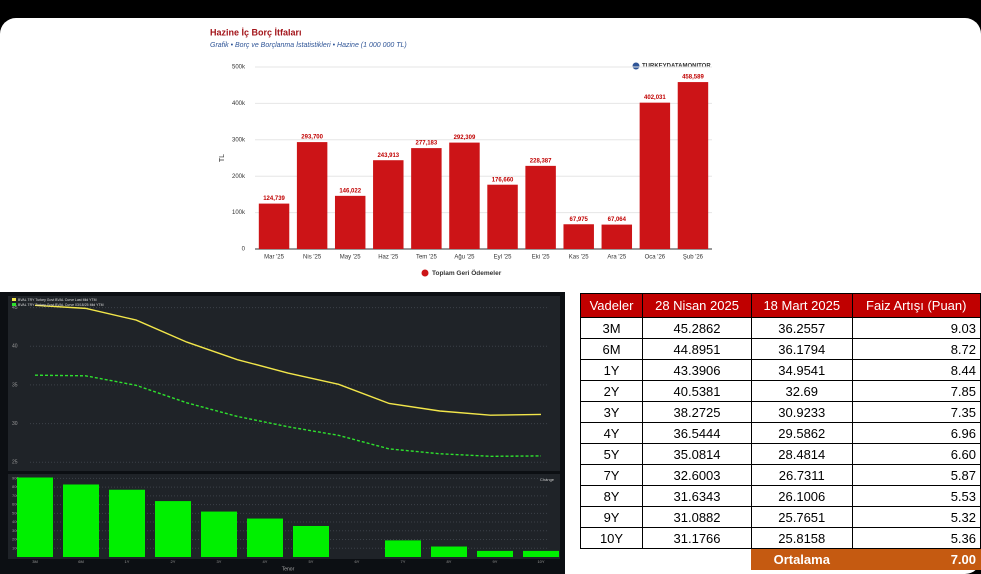 Image resolution: width=981 pixels, height=574 pixels. Describe the element at coordinates (916, 305) in the screenshot. I see `header-cell: Faiz Artışı (Puan)` at that location.